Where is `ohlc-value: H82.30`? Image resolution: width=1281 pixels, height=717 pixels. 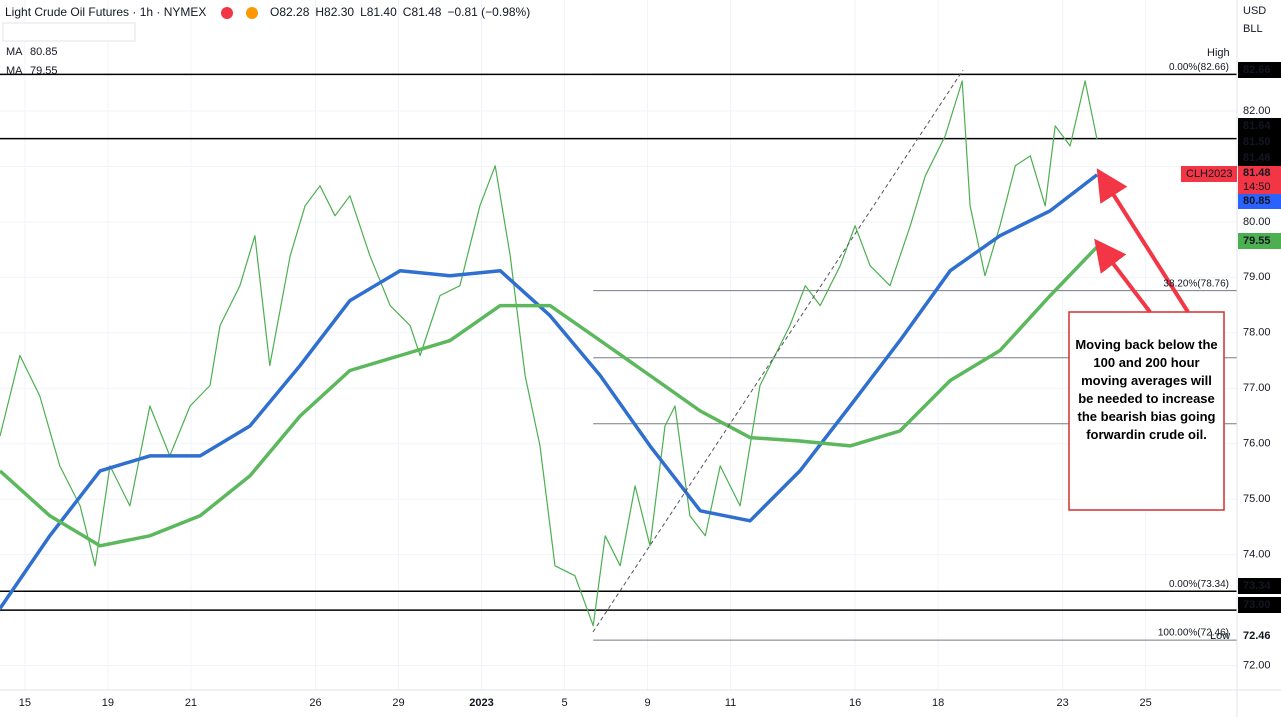
ohlc-value: H82.30 is located at coordinates (334, 12).